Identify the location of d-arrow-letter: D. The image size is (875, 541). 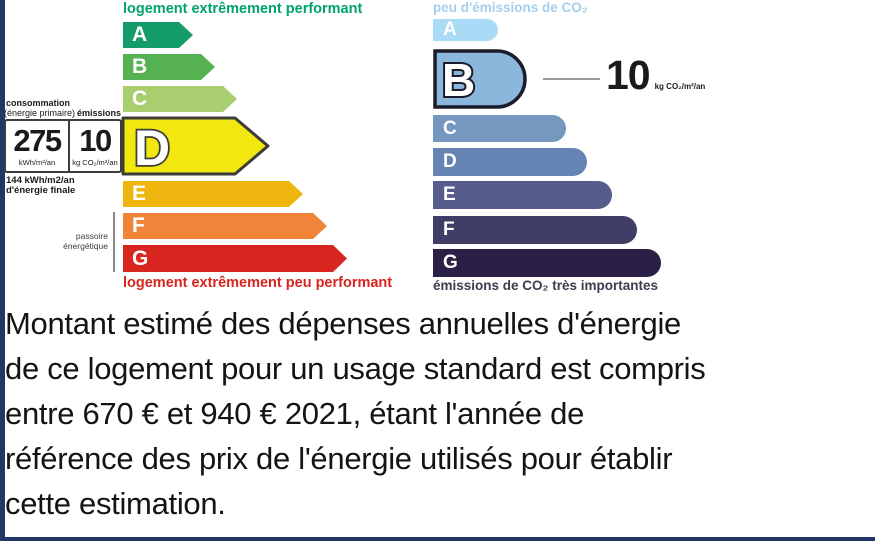
(152, 148).